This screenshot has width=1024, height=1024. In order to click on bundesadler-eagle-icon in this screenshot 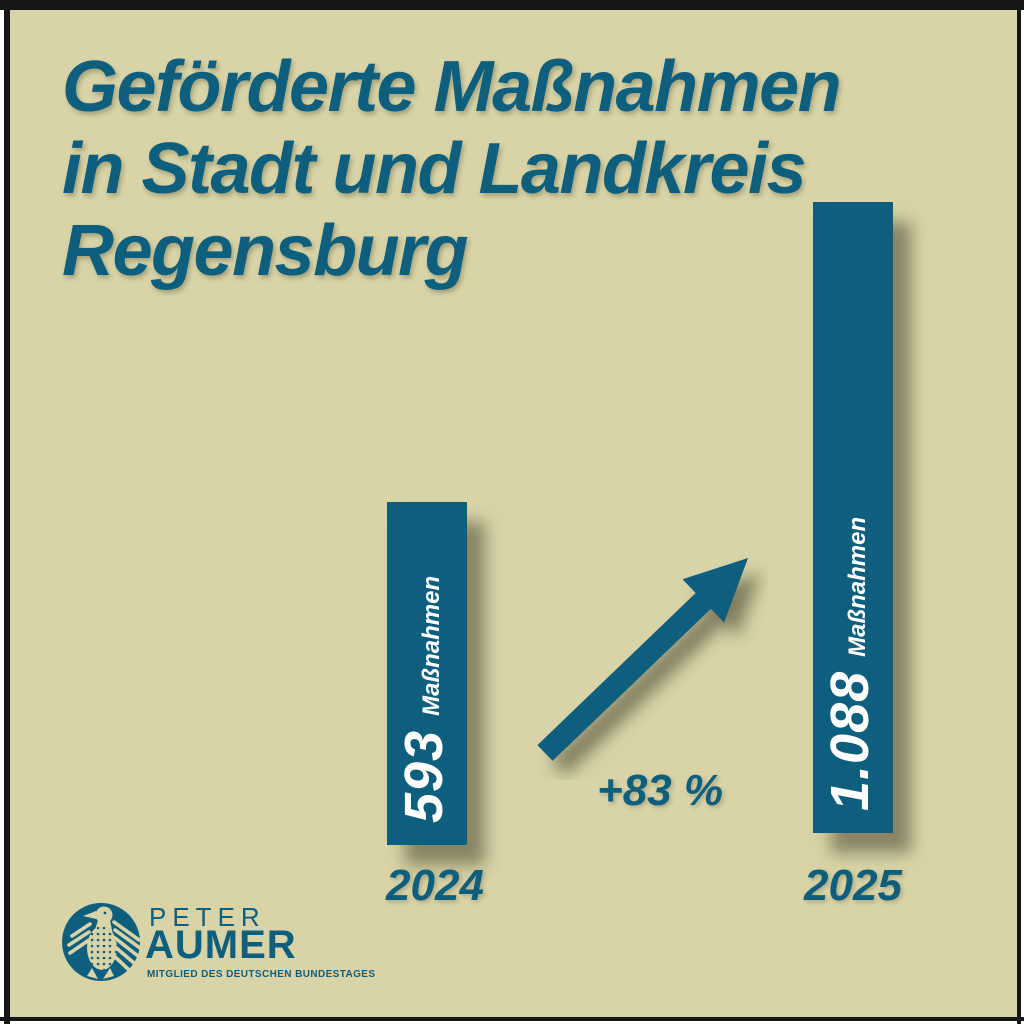, I will do `click(99, 942)`.